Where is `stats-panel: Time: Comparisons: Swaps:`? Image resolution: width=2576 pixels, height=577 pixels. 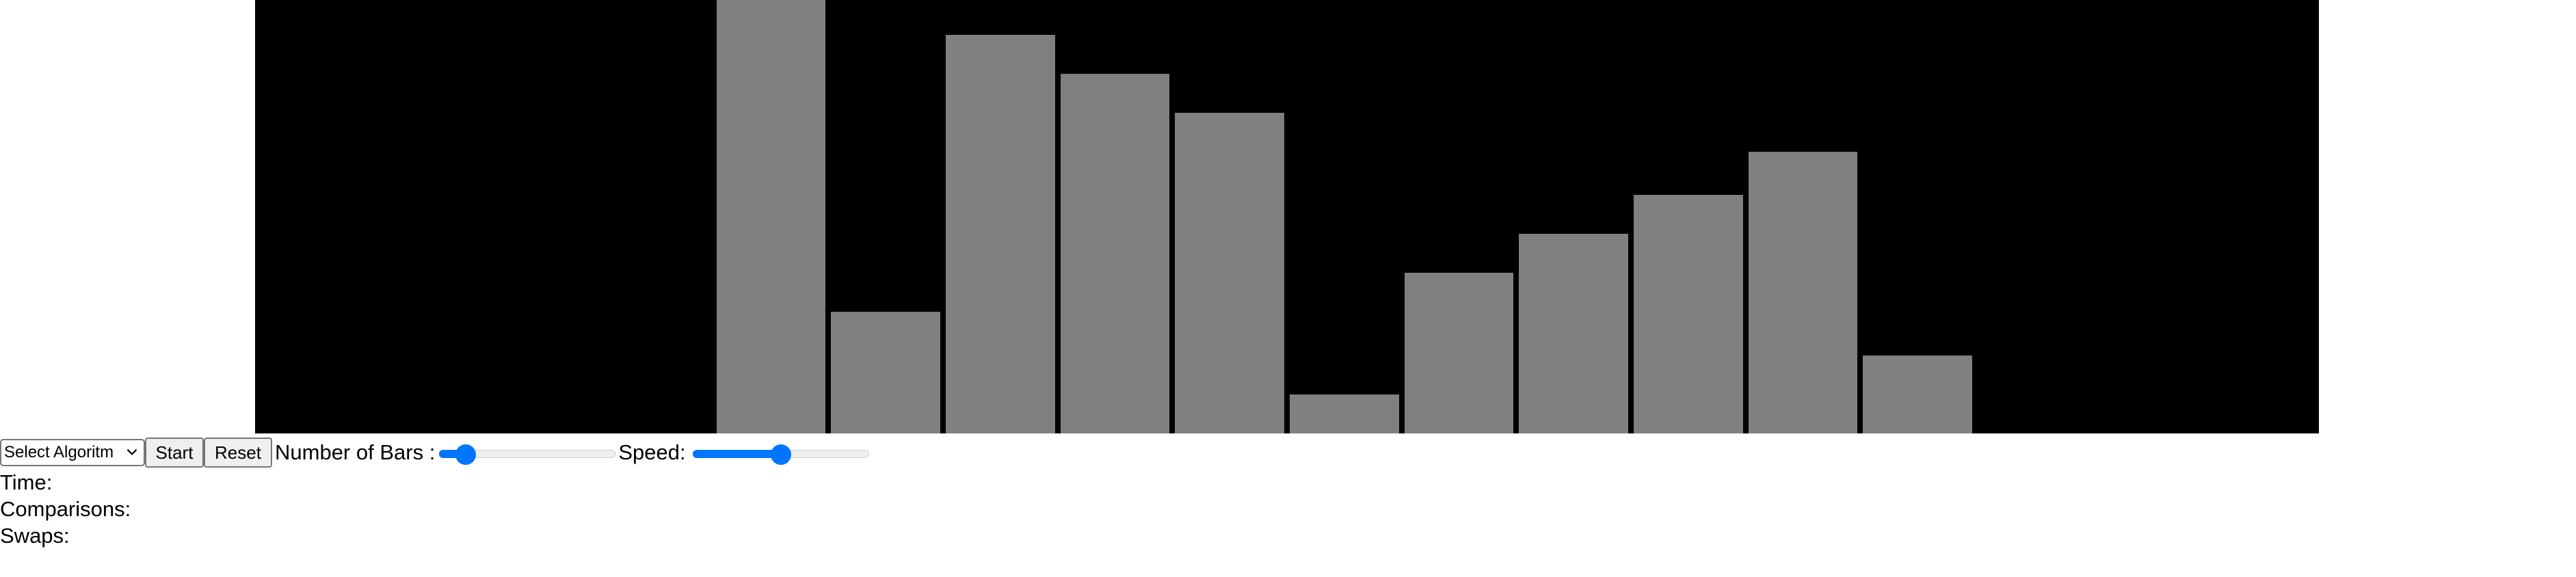
stats-panel: Time: Comparisons: Swaps: is located at coordinates (65, 509).